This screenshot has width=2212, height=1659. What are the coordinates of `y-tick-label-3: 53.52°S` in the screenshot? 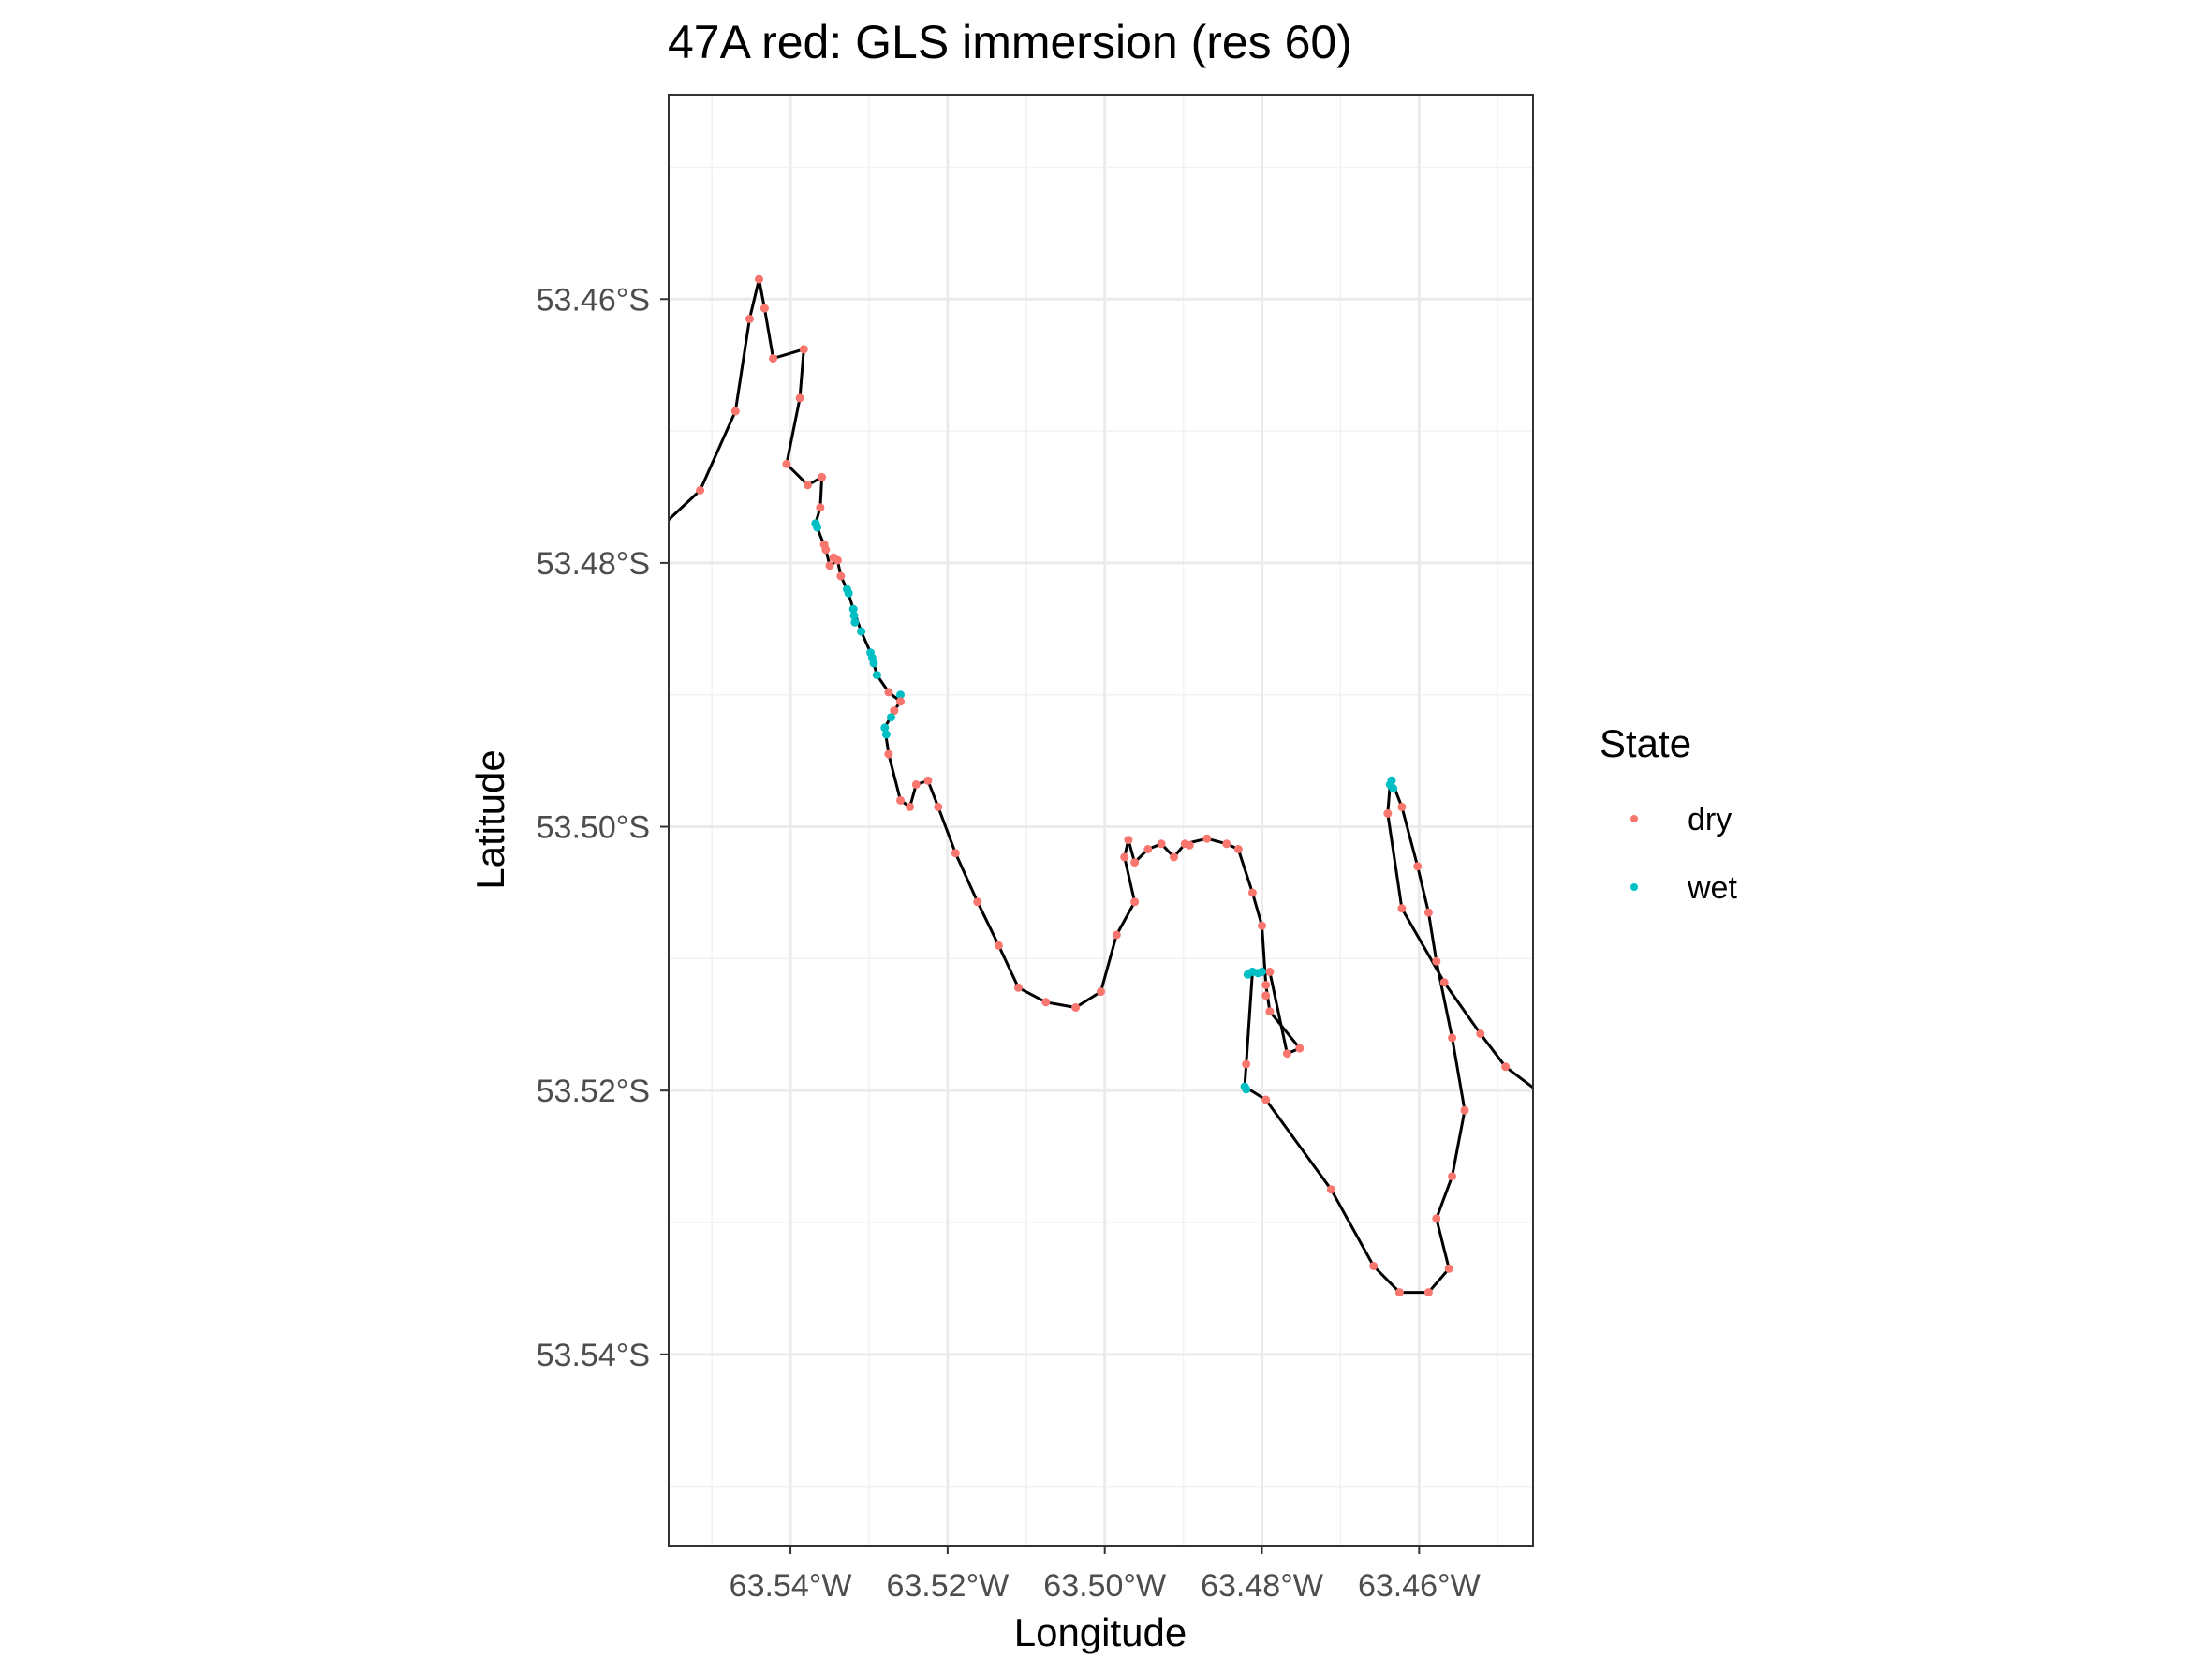 It's located at (594, 1091).